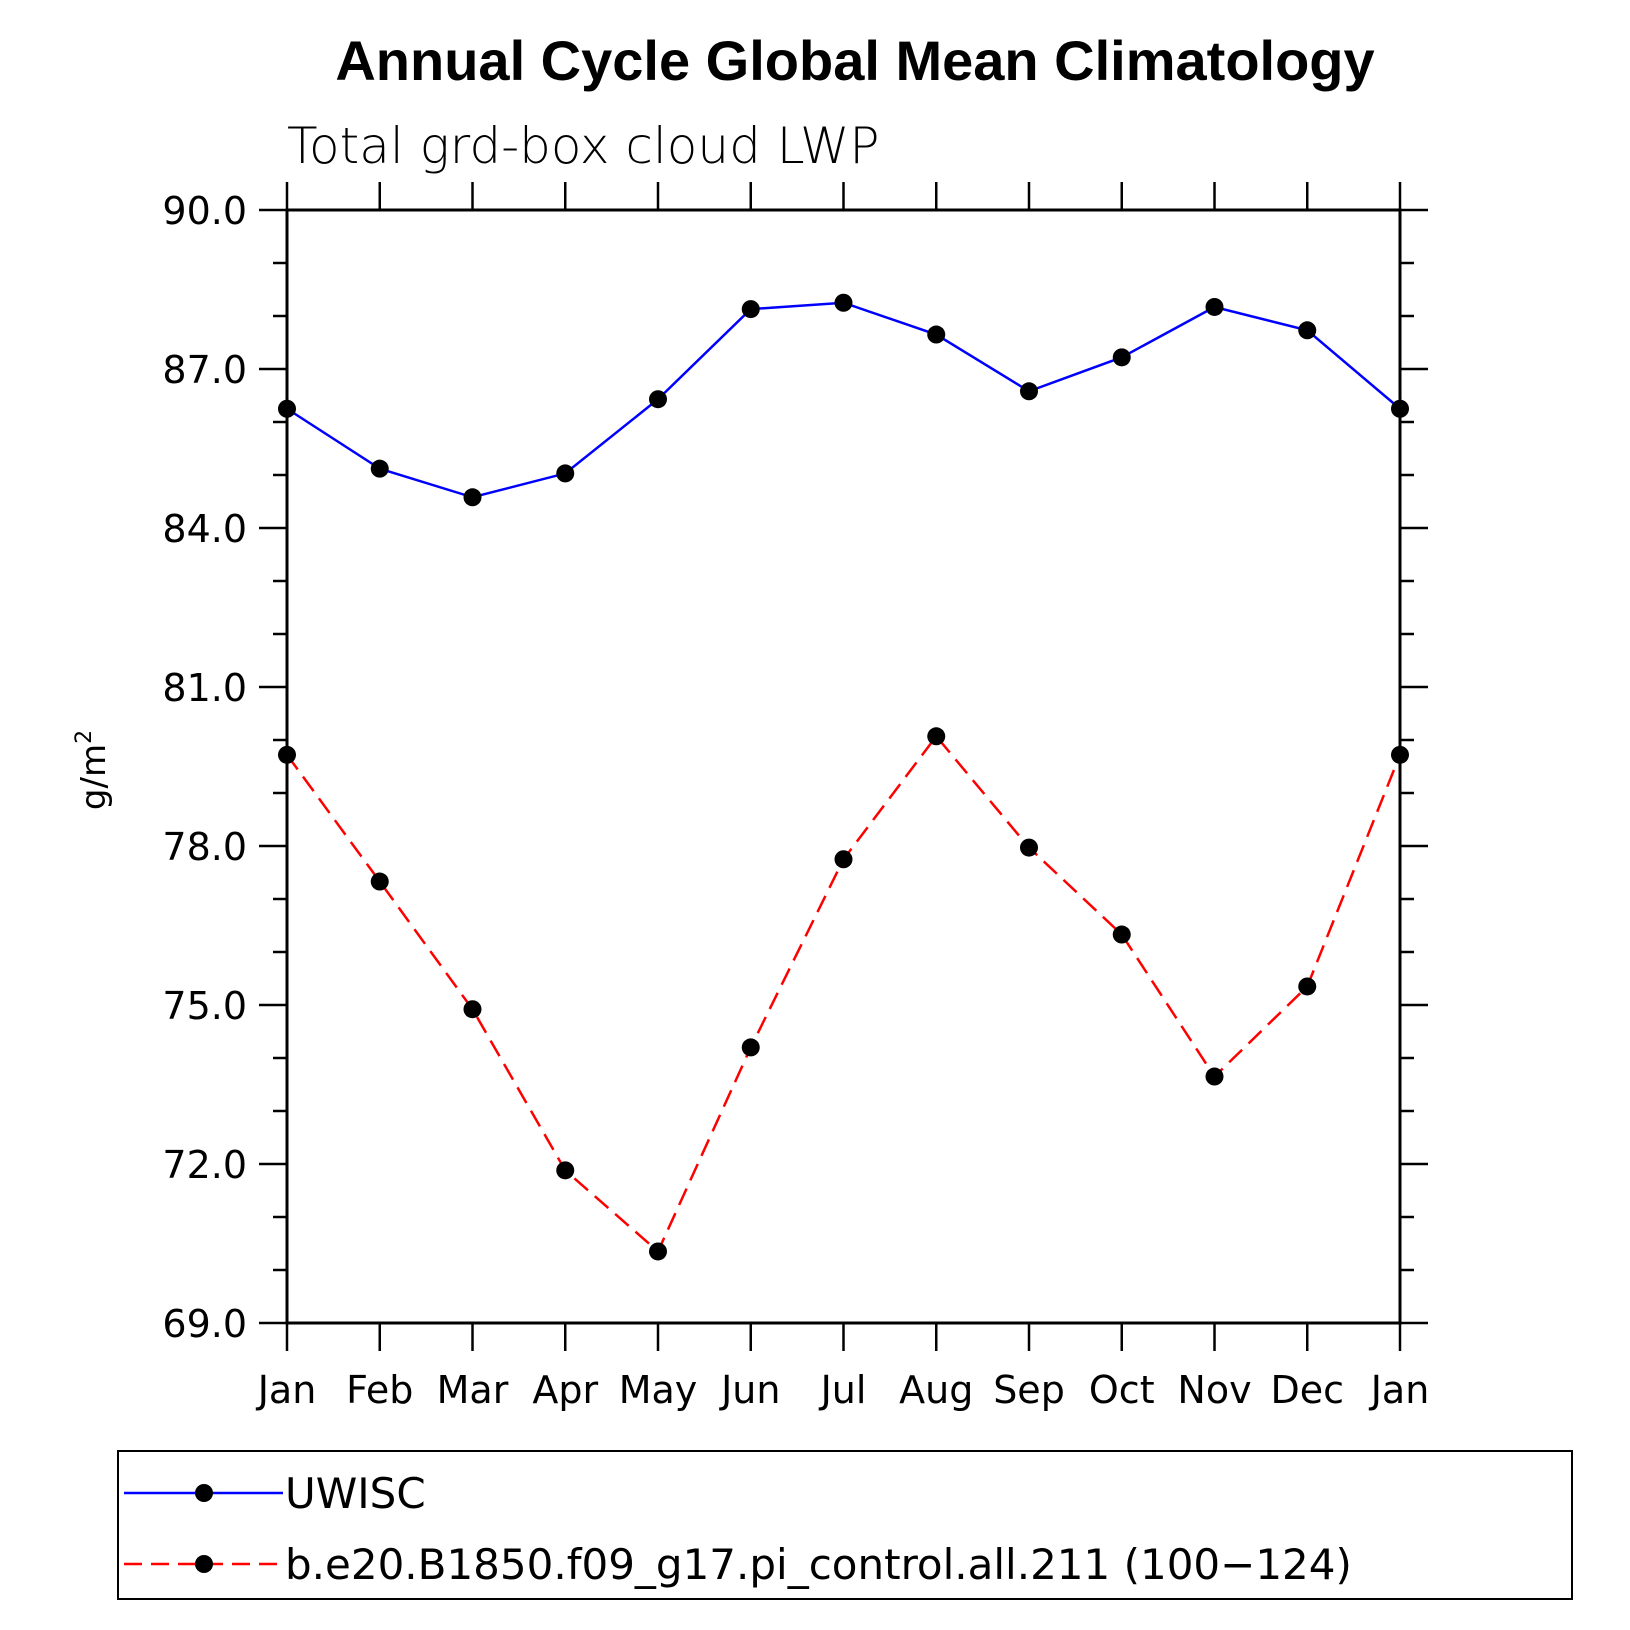 Image resolution: width=1630 pixels, height=1630 pixels. Describe the element at coordinates (1029, 1390) in the screenshot. I see `x-tick-label: Sep` at that location.